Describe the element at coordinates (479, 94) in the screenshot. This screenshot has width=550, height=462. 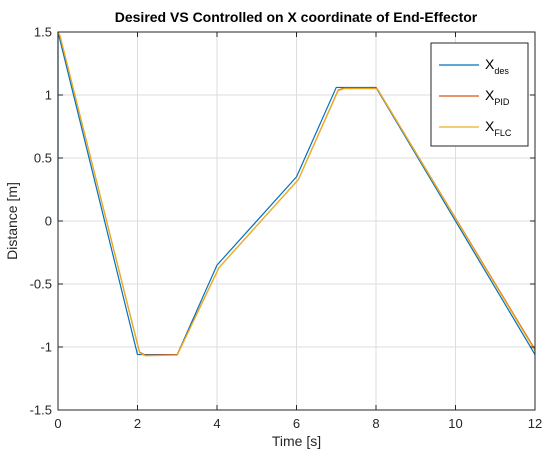
I see `legend-box` at that location.